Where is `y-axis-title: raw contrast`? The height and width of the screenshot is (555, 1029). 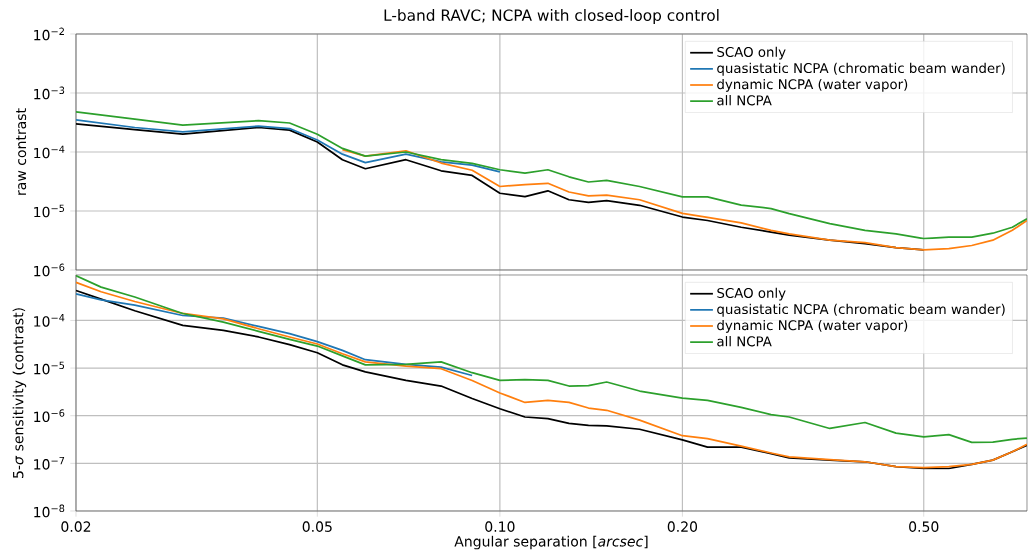 y-axis-title: raw contrast is located at coordinates (21, 151).